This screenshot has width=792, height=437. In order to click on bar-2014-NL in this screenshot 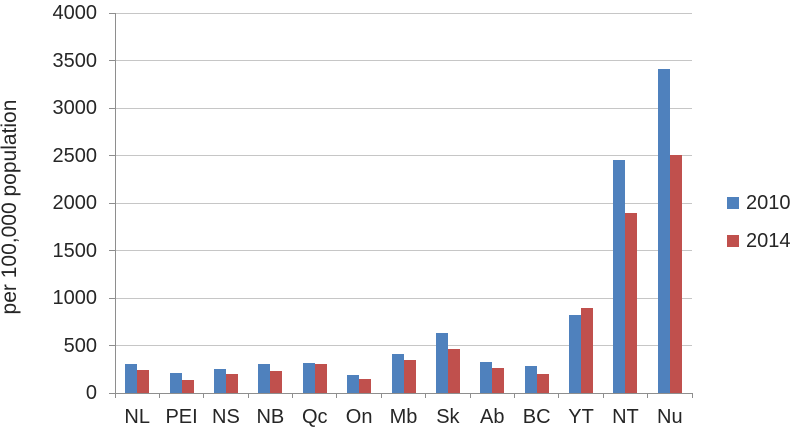, I will do `click(143, 381)`.